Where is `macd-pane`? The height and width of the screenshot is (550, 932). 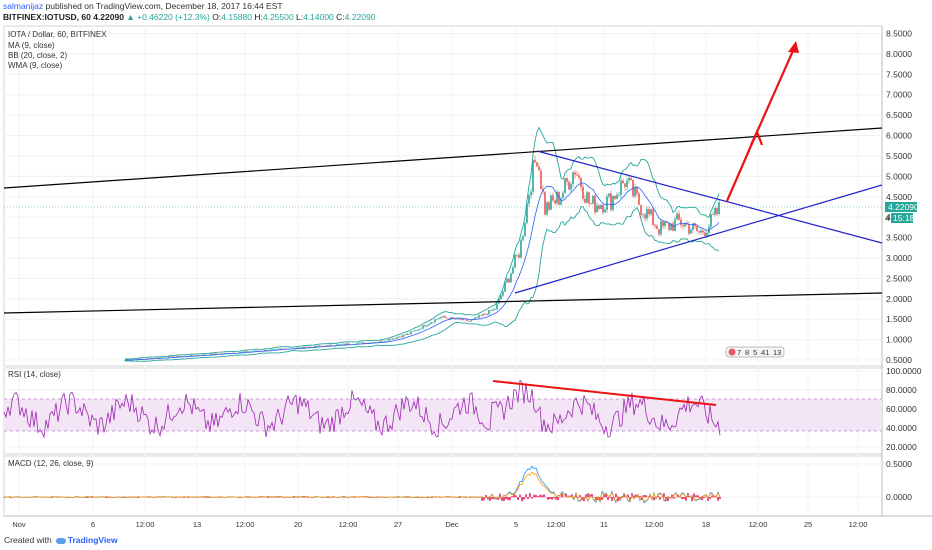 macd-pane is located at coordinates (443, 486).